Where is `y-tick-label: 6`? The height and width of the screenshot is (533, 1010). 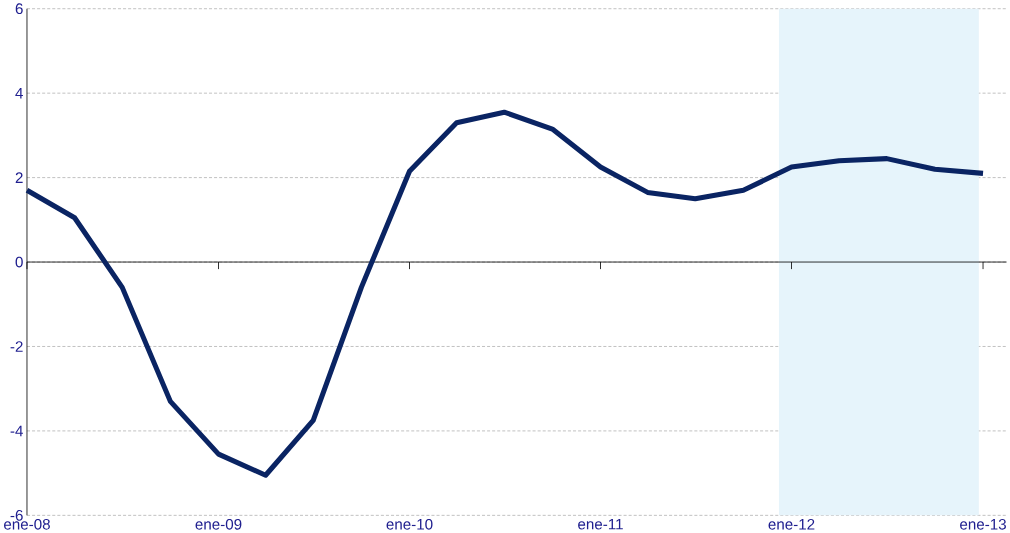
y-tick-label: 6 is located at coordinates (19, 9).